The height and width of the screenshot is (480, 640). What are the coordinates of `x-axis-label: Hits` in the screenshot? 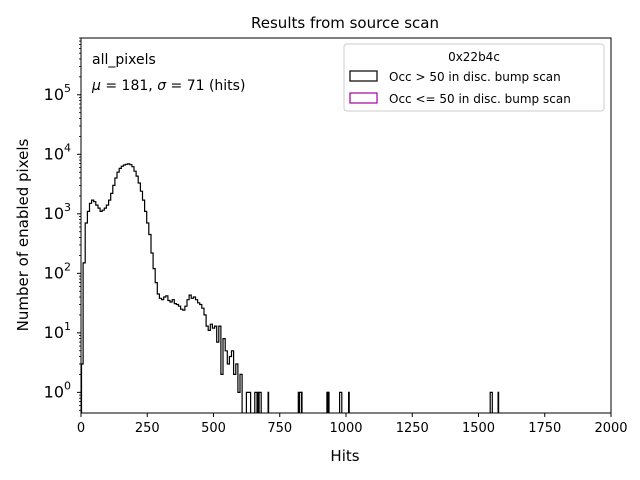 It's located at (344, 456).